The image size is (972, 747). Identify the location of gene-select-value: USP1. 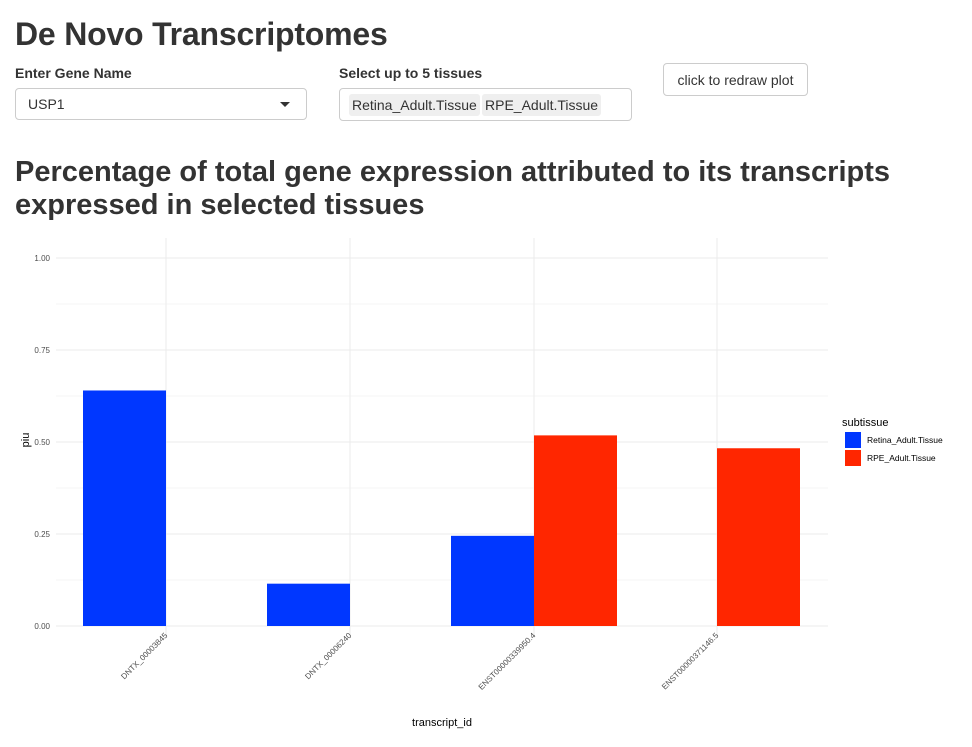
(46, 104).